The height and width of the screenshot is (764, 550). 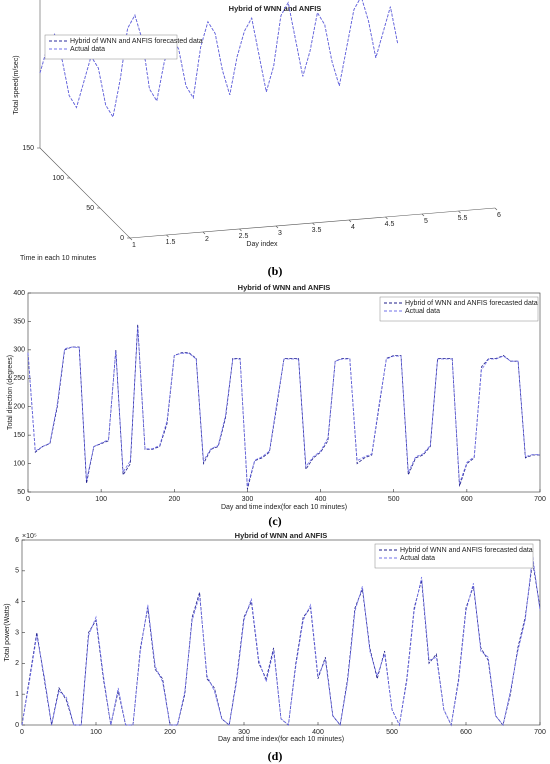 I want to click on y-tick-label: 2, so click(x=17, y=663).